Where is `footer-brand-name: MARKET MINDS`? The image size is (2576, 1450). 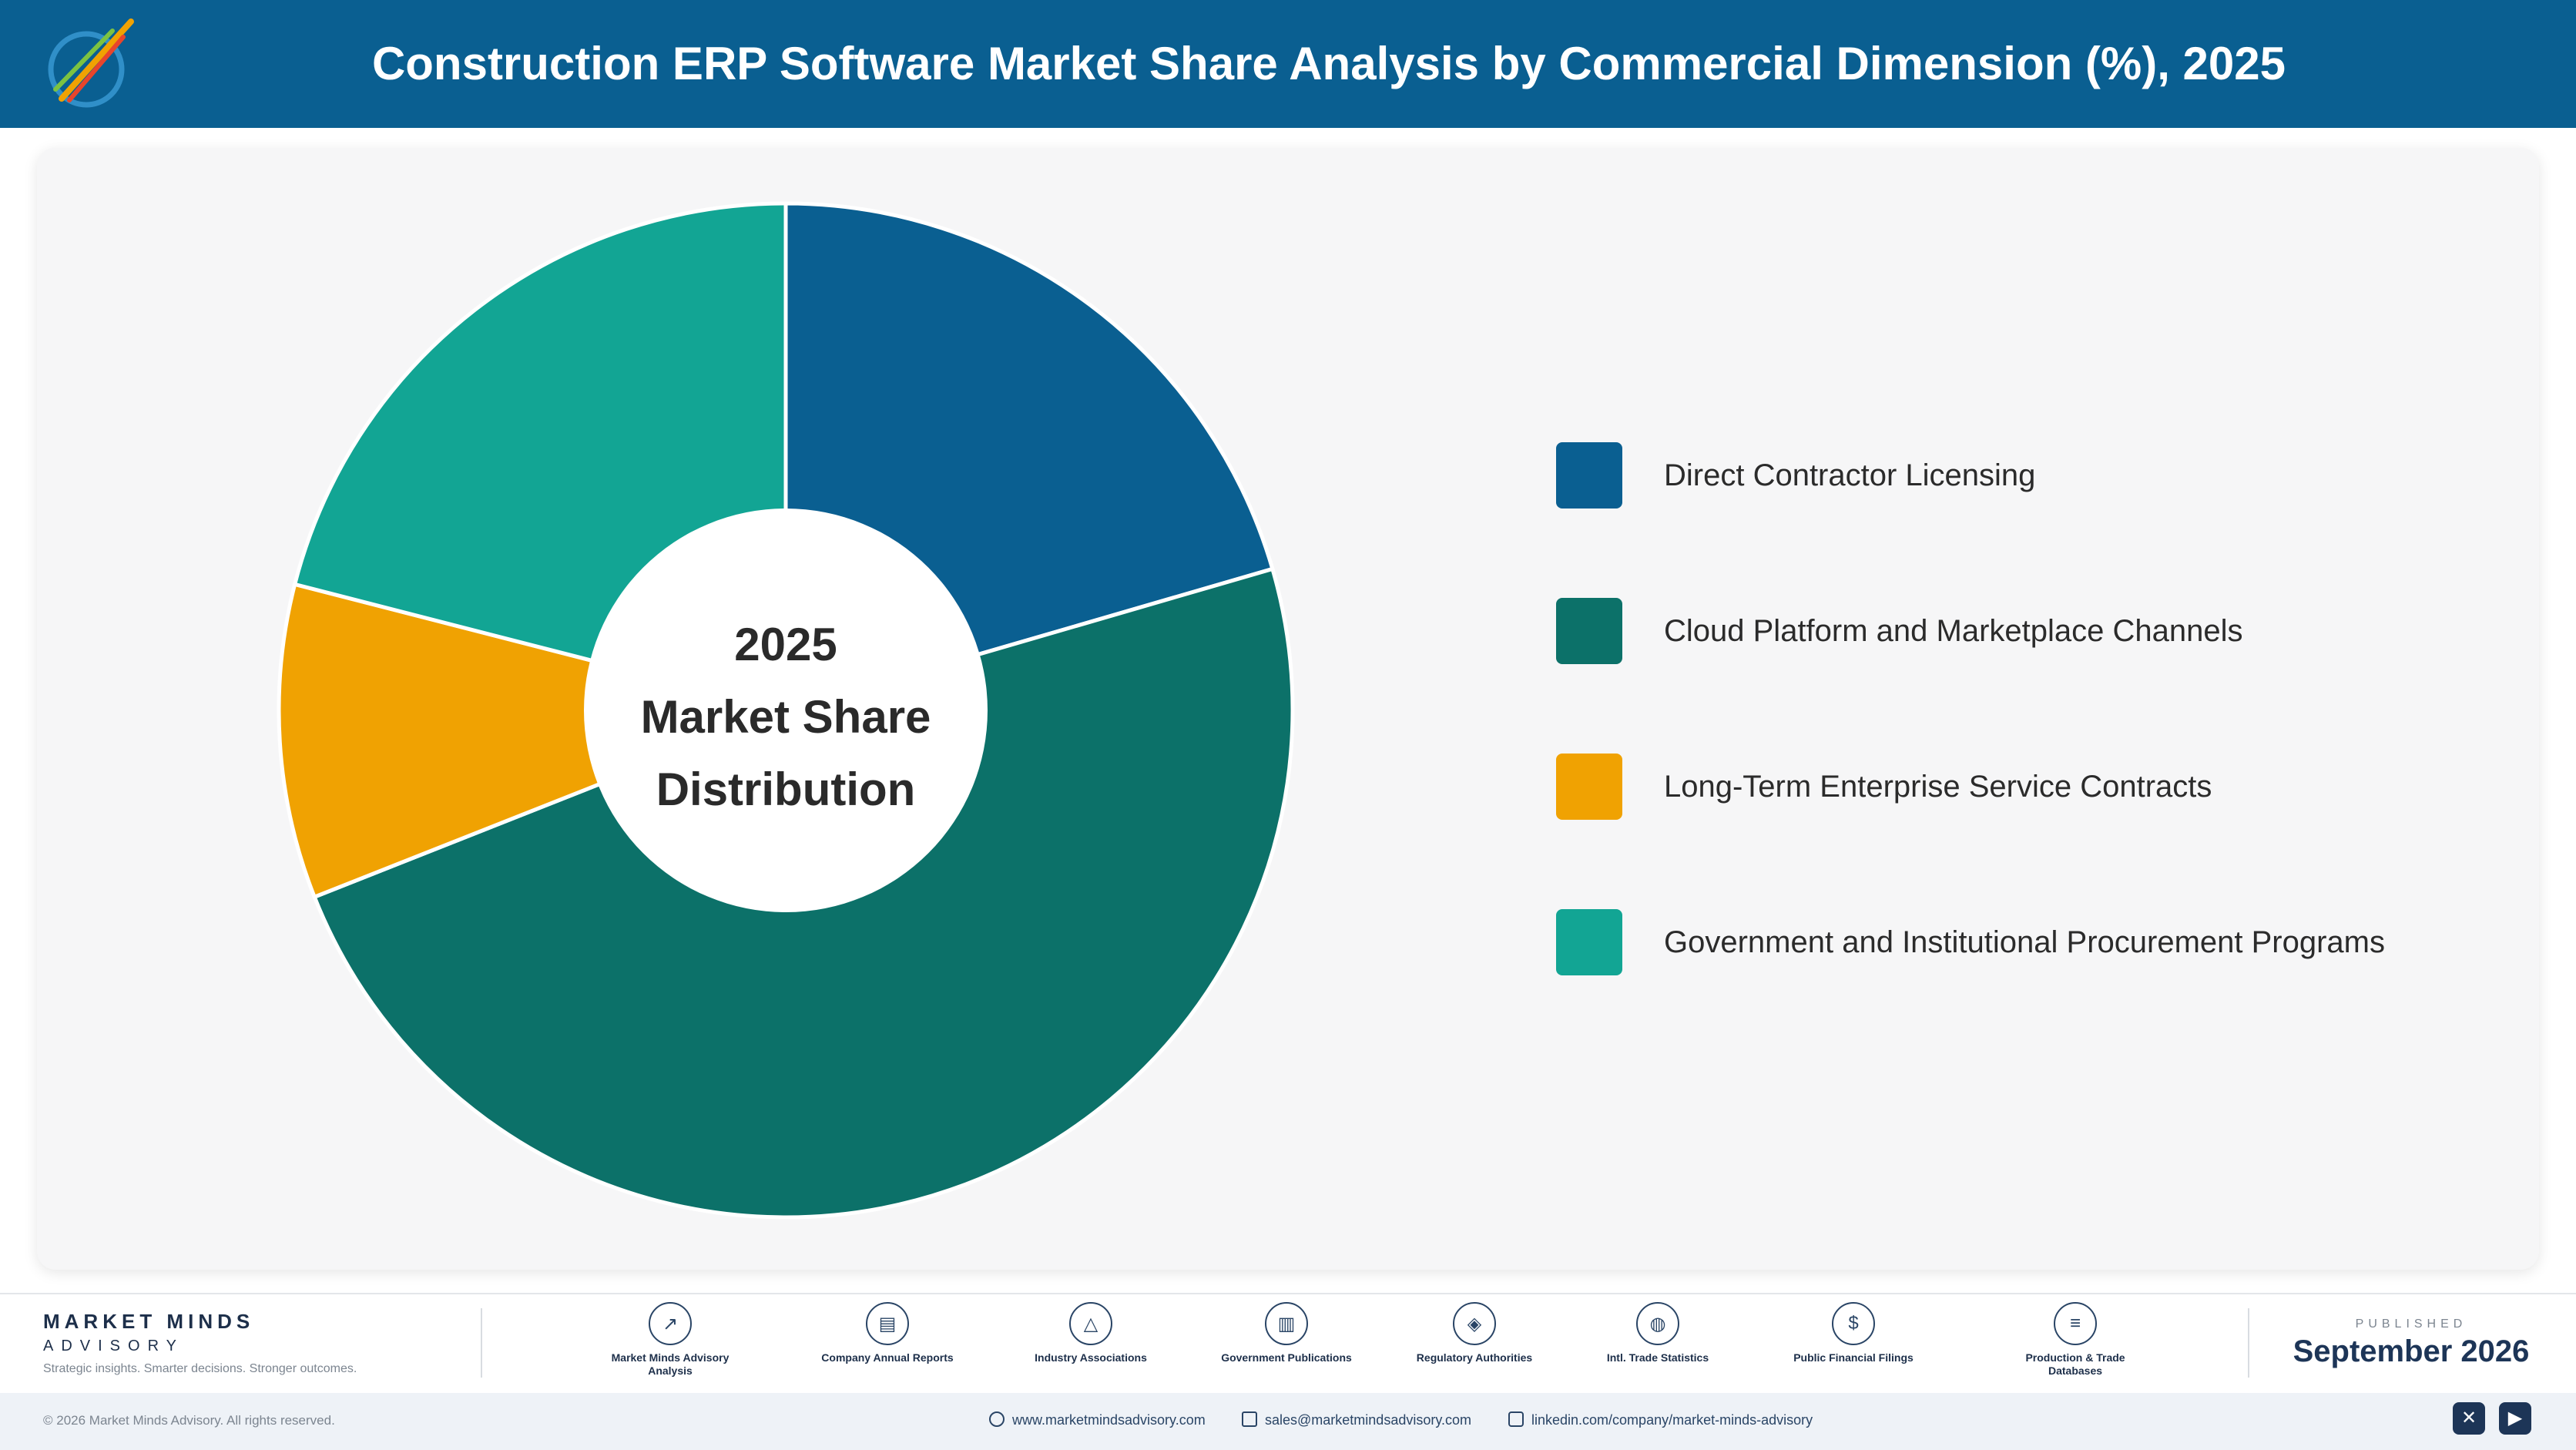 footer-brand-name: MARKET MINDS is located at coordinates (149, 1321).